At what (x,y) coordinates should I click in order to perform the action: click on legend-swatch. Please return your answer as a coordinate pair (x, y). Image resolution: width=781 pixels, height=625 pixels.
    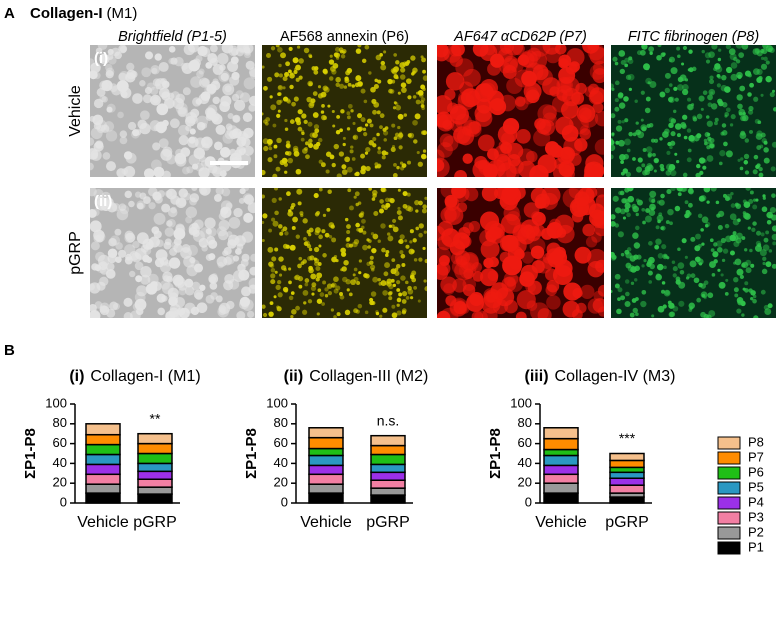
    Looking at the image, I should click on (729, 503).